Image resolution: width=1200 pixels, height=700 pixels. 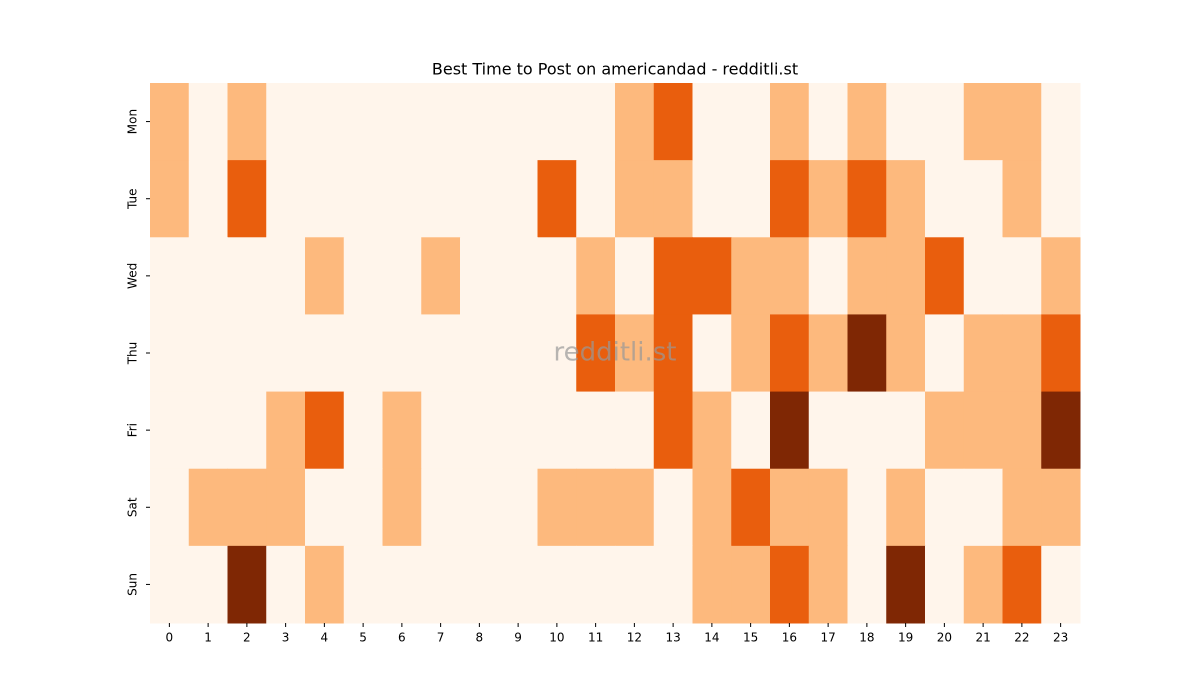 What do you see at coordinates (133, 121) in the screenshot?
I see `y-tick-label: Mon` at bounding box center [133, 121].